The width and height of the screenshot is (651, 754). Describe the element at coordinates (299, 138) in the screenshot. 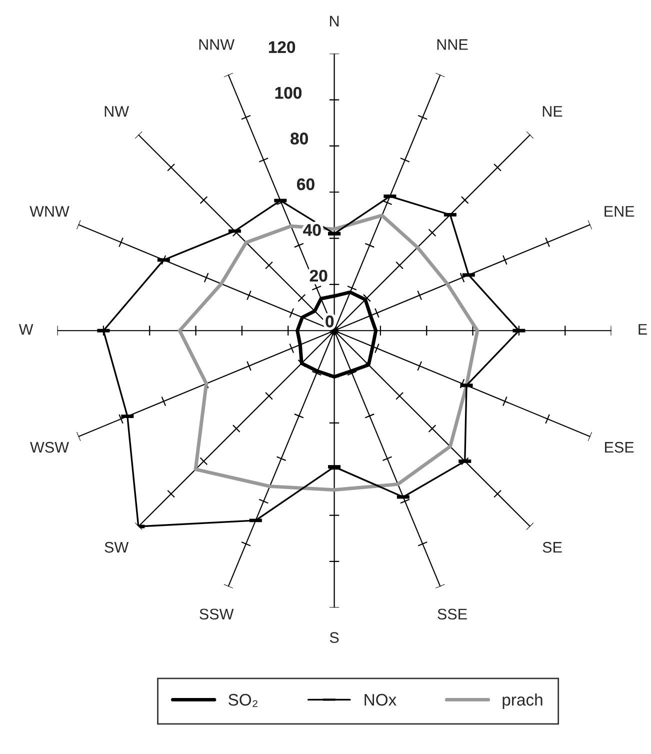

I see `y-tick-label: 80` at that location.